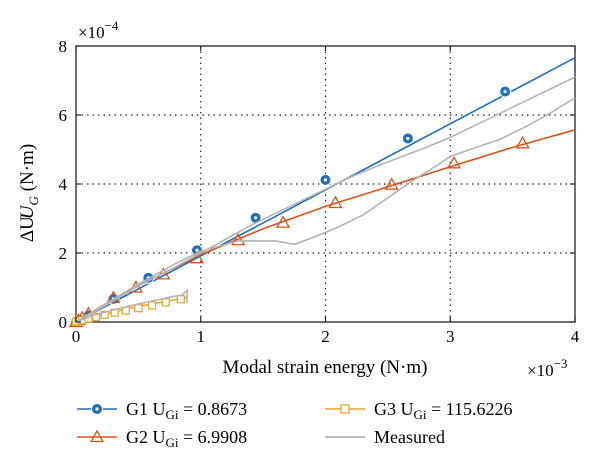 The width and height of the screenshot is (600, 469). What do you see at coordinates (575, 336) in the screenshot?
I see `x-tick-label: 4` at bounding box center [575, 336].